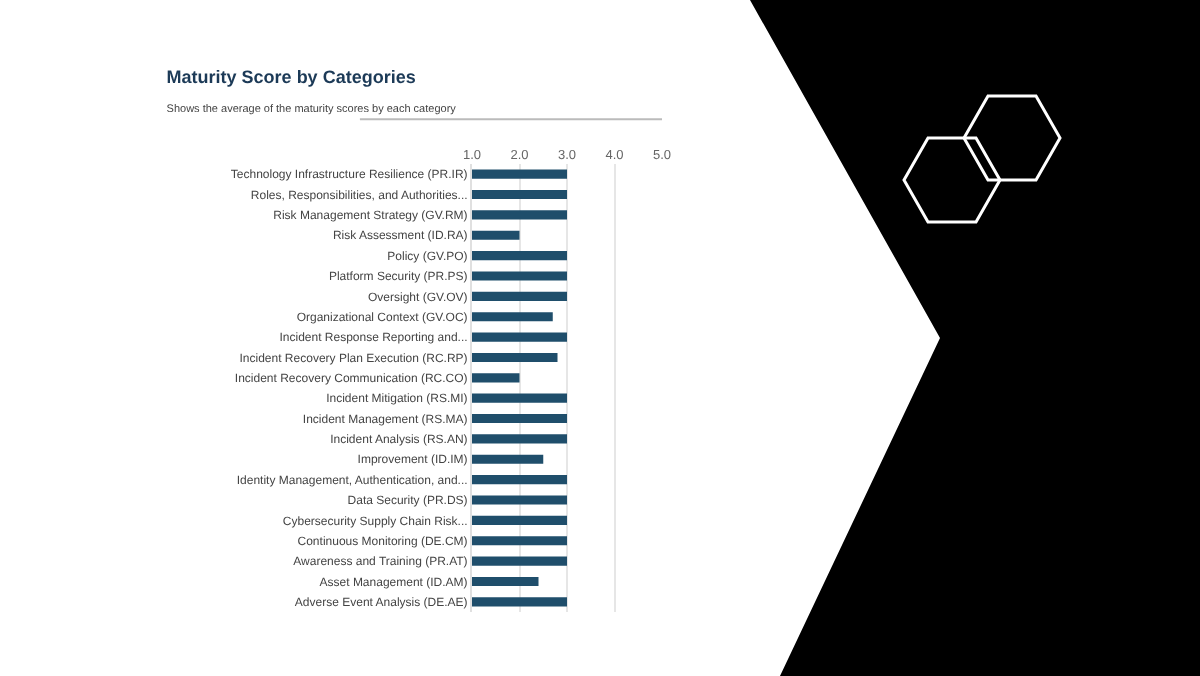 The width and height of the screenshot is (1200, 676). What do you see at coordinates (291, 76) in the screenshot?
I see `text: Maturity Score by Categories` at bounding box center [291, 76].